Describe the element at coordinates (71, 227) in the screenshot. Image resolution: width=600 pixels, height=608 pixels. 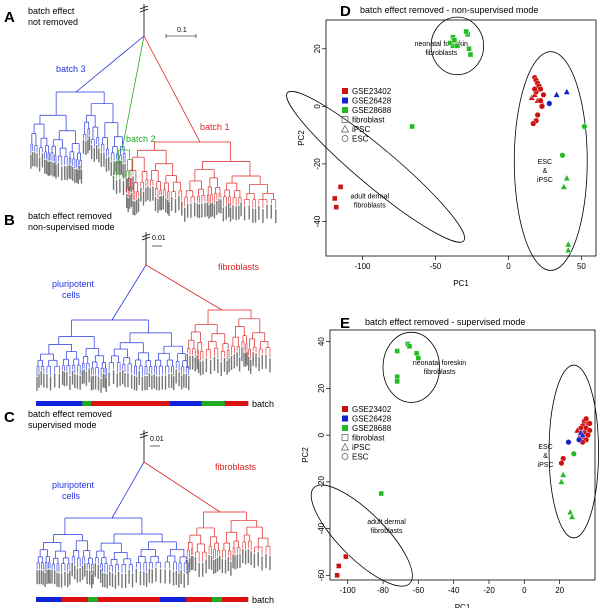
I see `panel-b-title-line2: non-supervised mode` at that location.